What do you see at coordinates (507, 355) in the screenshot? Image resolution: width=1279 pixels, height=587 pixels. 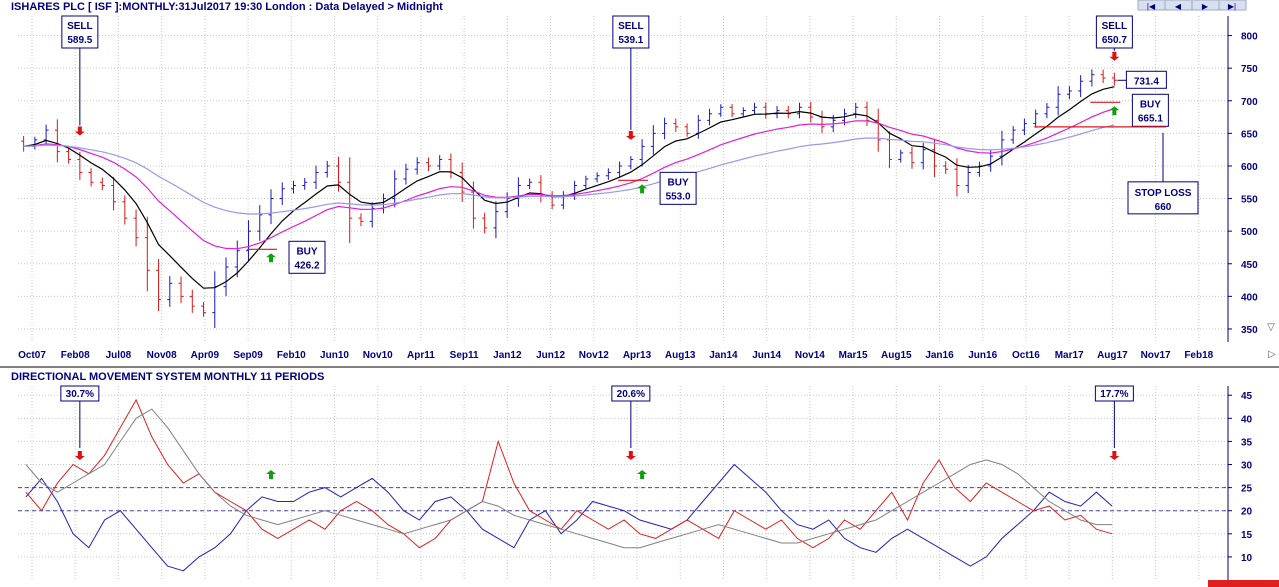 I see `x-tick-label: Jan12` at bounding box center [507, 355].